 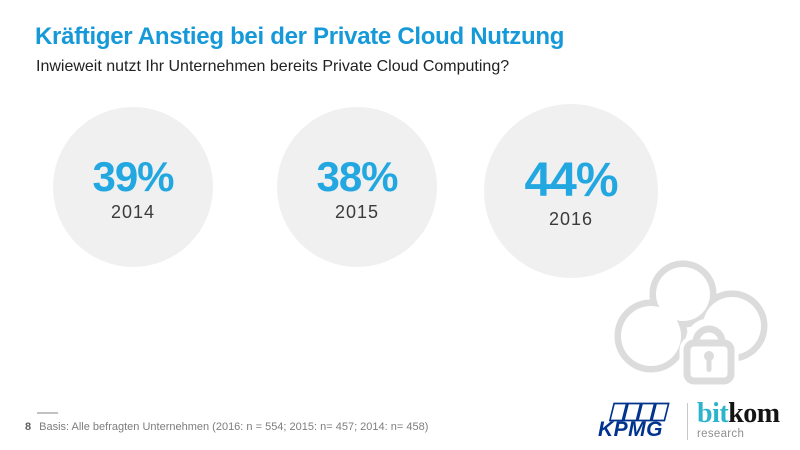 I want to click on stat-value-2014: 39%, so click(x=133, y=176).